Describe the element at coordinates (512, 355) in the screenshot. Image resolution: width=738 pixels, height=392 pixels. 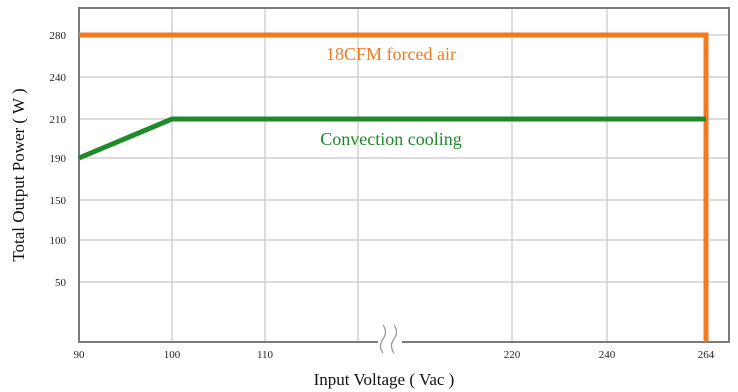
I see `x-tick-label: 220` at that location.